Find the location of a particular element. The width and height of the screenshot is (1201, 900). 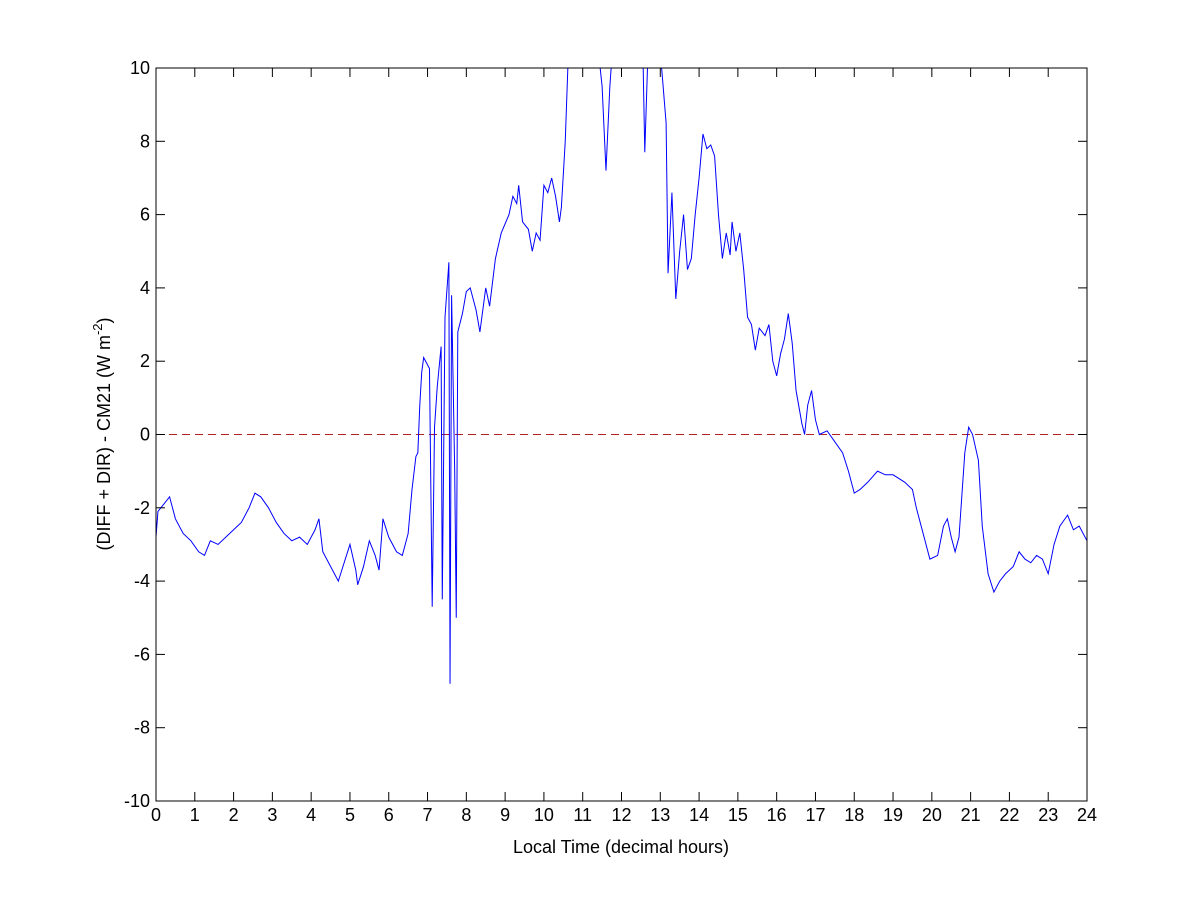

x-tick-label: 0 is located at coordinates (156, 815).